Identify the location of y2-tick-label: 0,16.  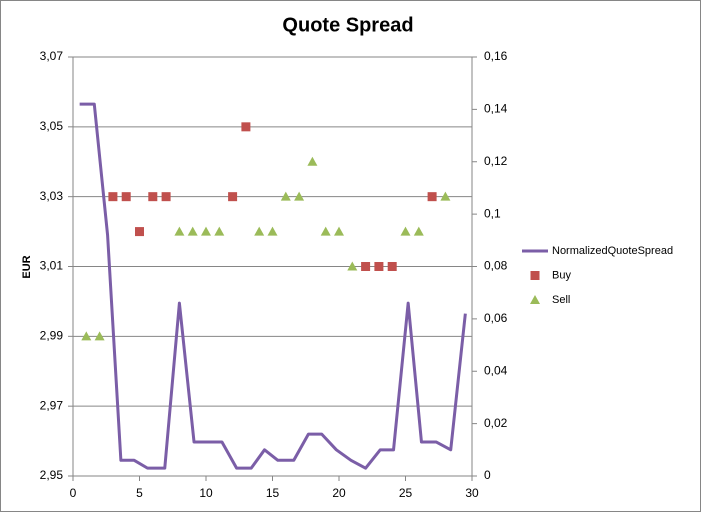
(496, 56).